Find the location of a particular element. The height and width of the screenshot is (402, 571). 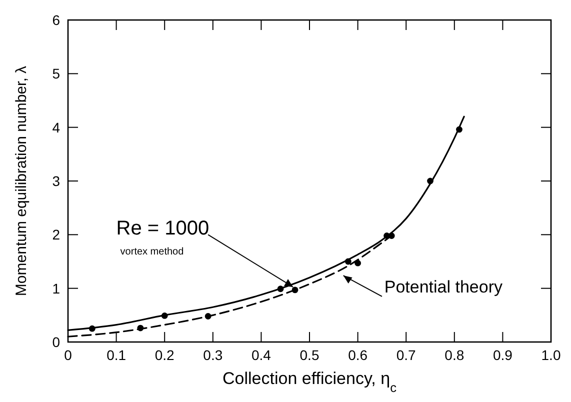

y-tick-label: 5 is located at coordinates (56, 74).